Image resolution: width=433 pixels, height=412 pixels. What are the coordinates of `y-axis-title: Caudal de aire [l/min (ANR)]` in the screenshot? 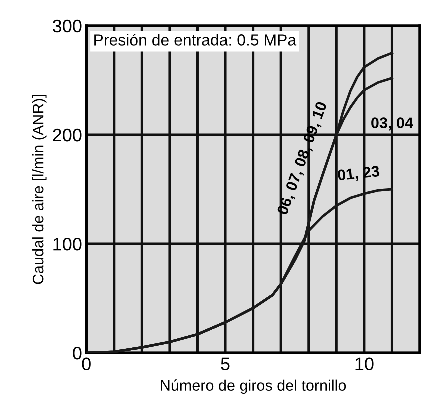 It's located at (39, 189).